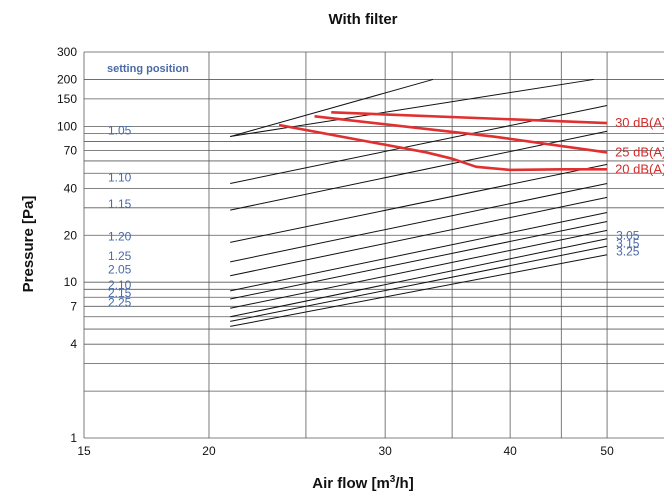 Image resolution: width=664 pixels, height=497 pixels. I want to click on setting-label: 1.15, so click(120, 204).